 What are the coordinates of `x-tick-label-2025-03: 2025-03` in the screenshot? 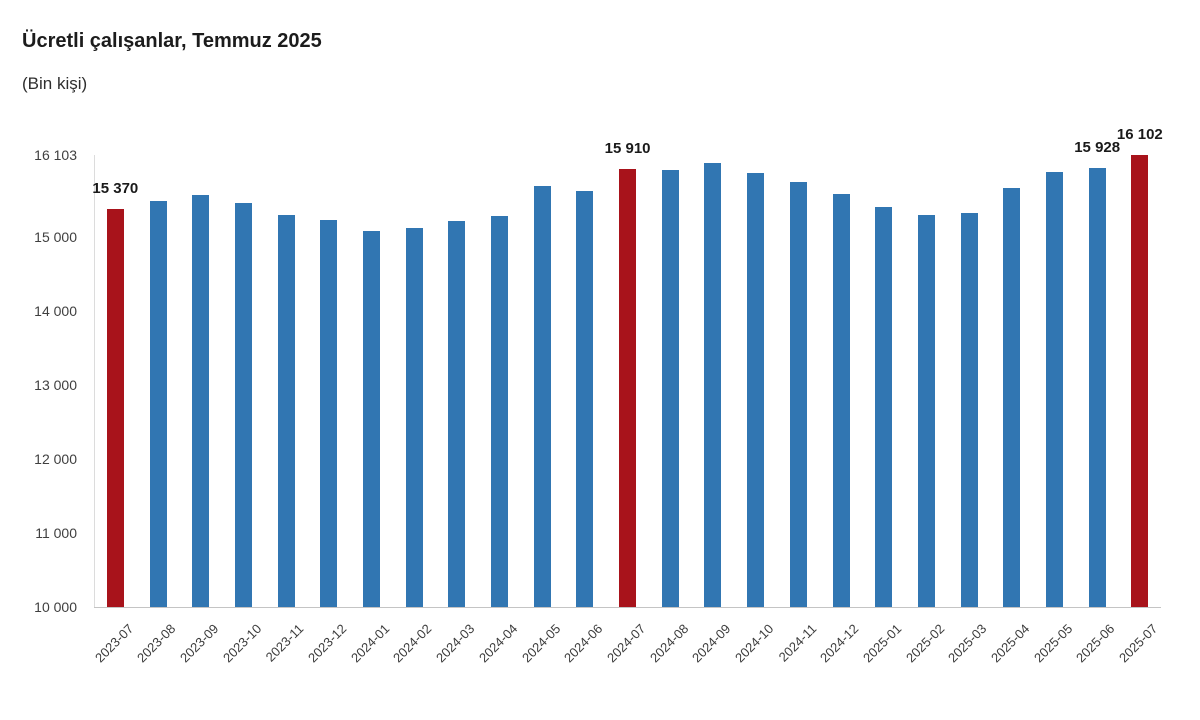 It's located at (967, 643).